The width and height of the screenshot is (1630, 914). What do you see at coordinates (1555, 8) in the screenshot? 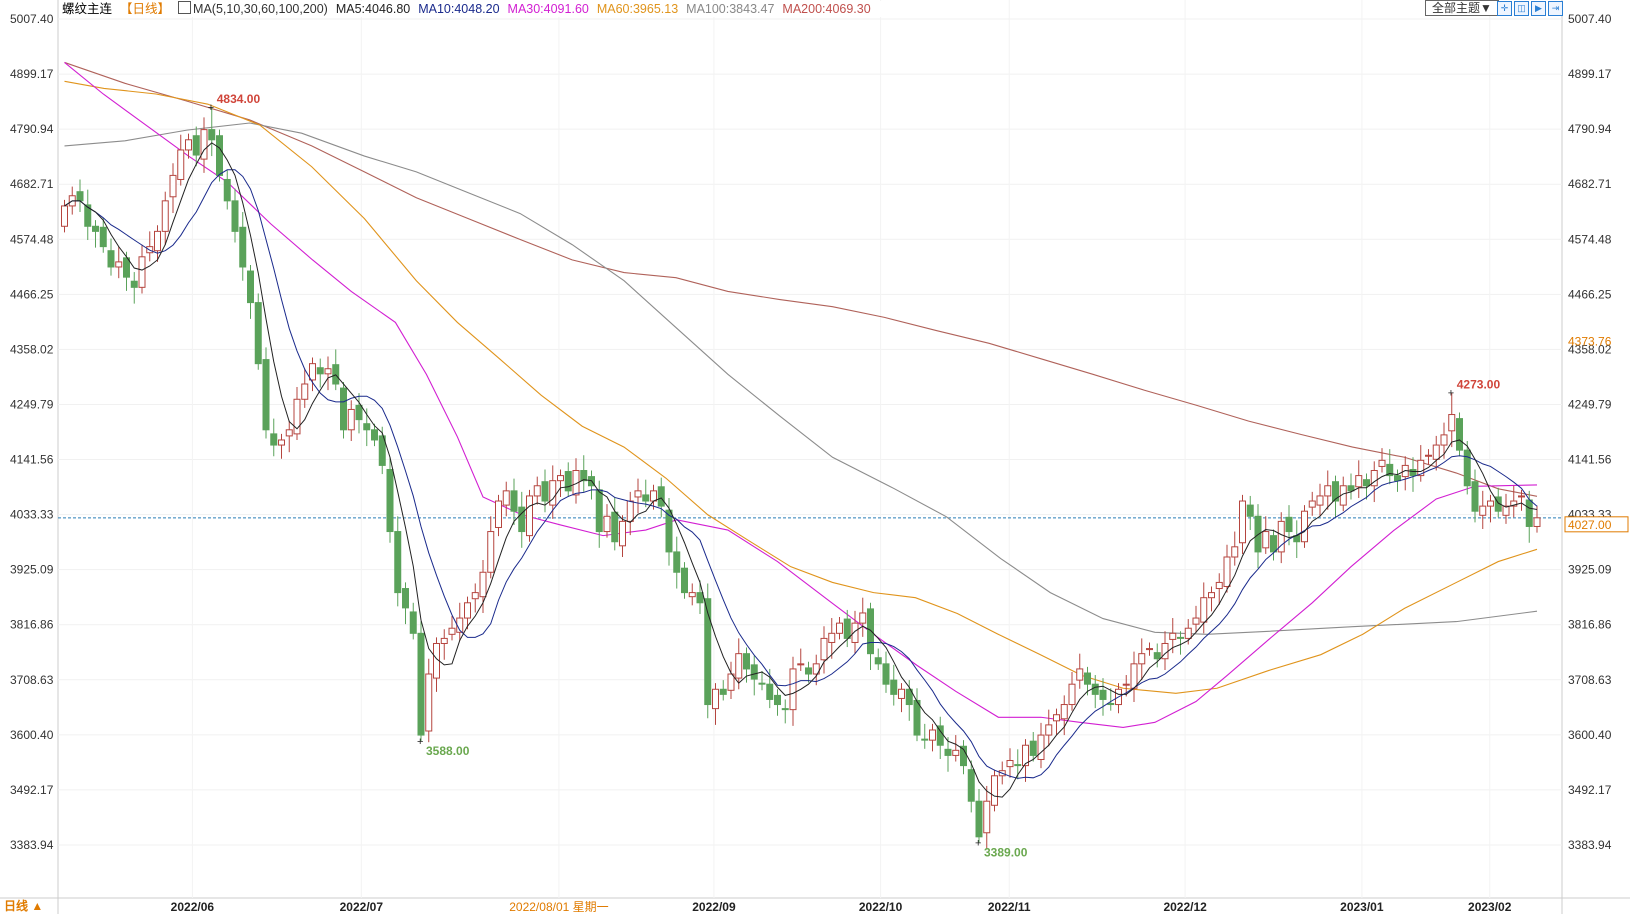
I see `goto-end-icon: ⇥` at bounding box center [1555, 8].